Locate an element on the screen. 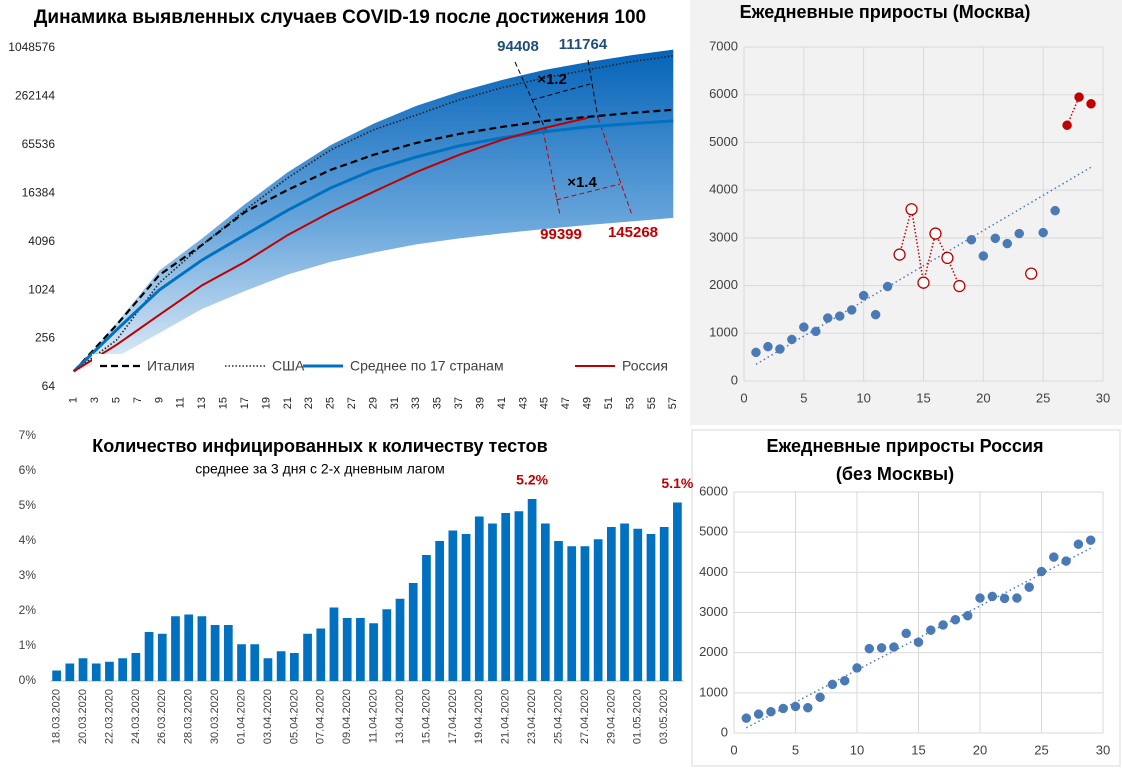 The image size is (1122, 768). x-tick-label: 0 is located at coordinates (743, 397).